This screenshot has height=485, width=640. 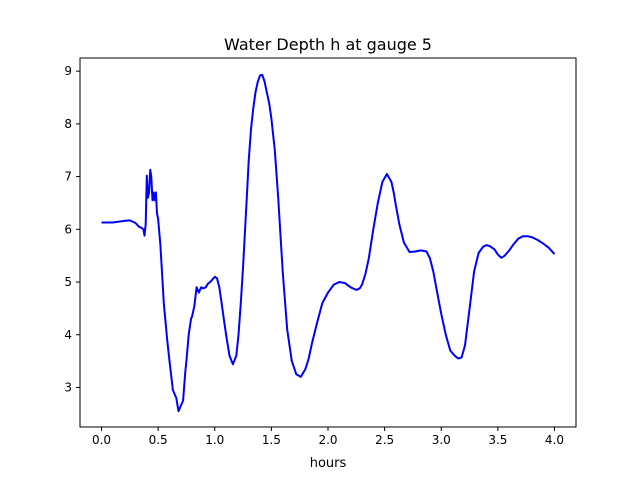 I want to click on chart-title: Water Depth h at gauge 5, so click(x=328, y=44).